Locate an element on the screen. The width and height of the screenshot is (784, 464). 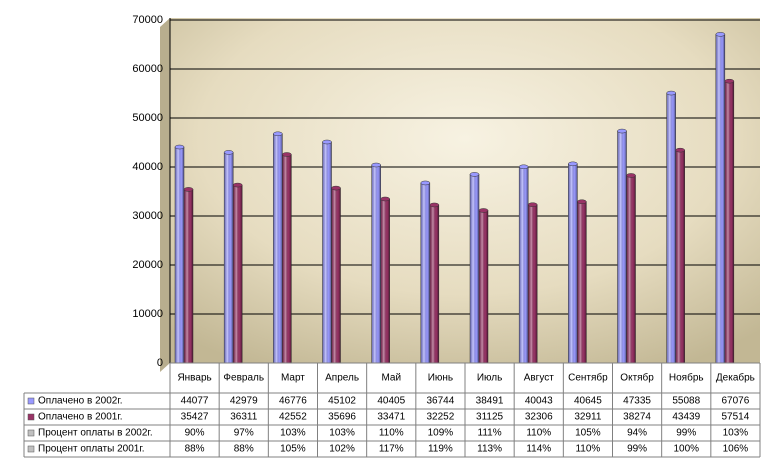
x-tick-label: Январь is located at coordinates (194, 378).